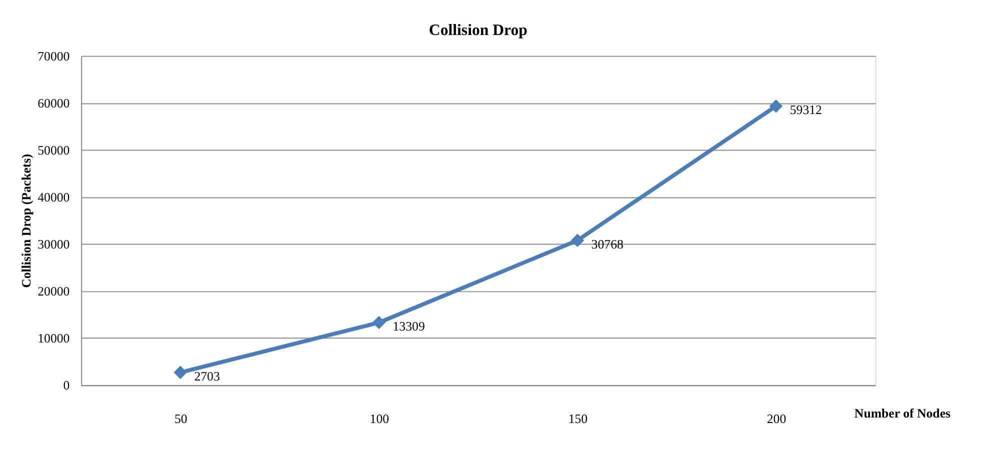 Image resolution: width=990 pixels, height=472 pixels. Describe the element at coordinates (54, 103) in the screenshot. I see `y-tick-label: 60000` at that location.